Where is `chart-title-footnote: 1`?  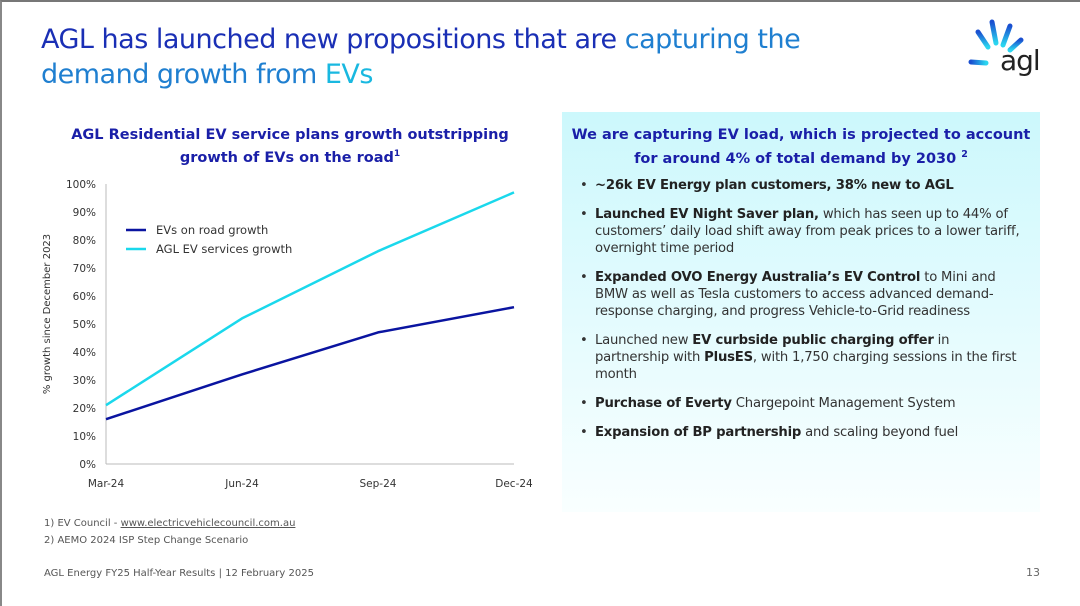
chart-title-footnote: 1 is located at coordinates (397, 154).